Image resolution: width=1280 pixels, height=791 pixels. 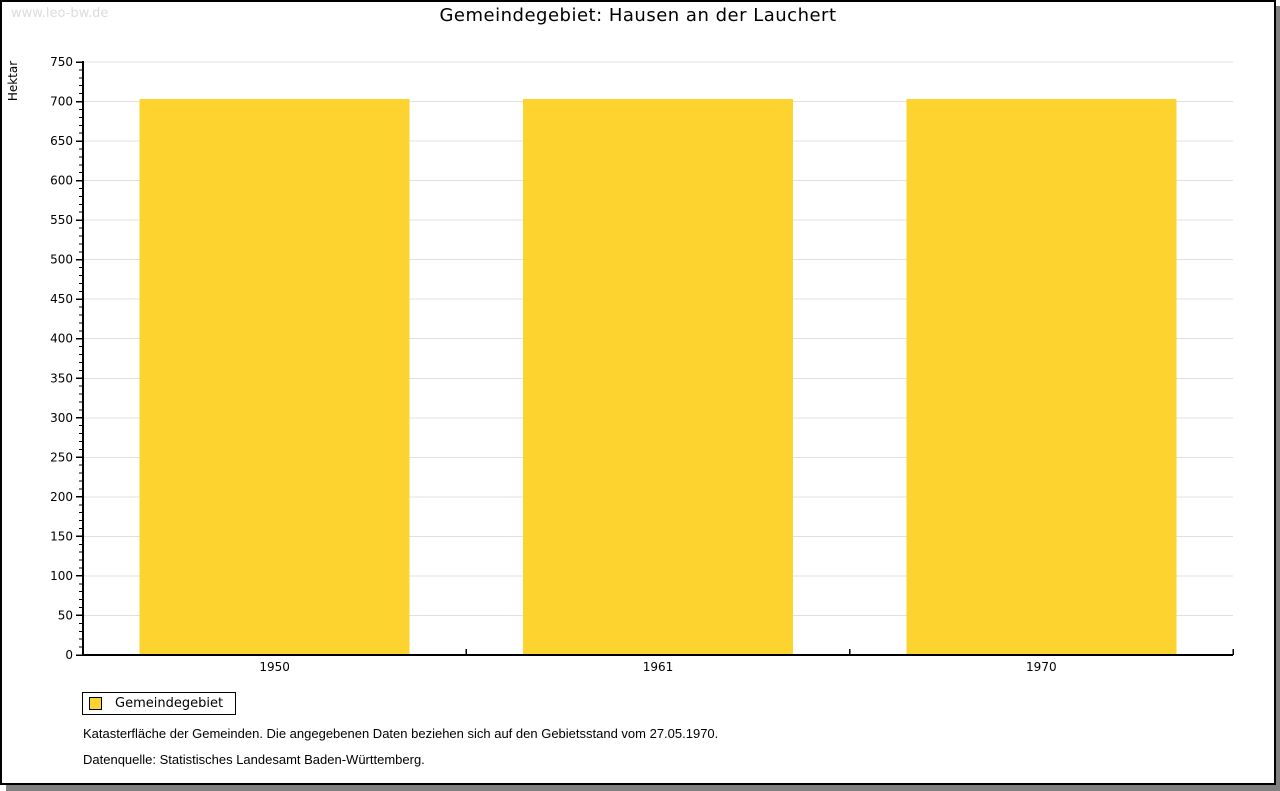 What do you see at coordinates (61, 418) in the screenshot?
I see `y-tick-label: 300` at bounding box center [61, 418].